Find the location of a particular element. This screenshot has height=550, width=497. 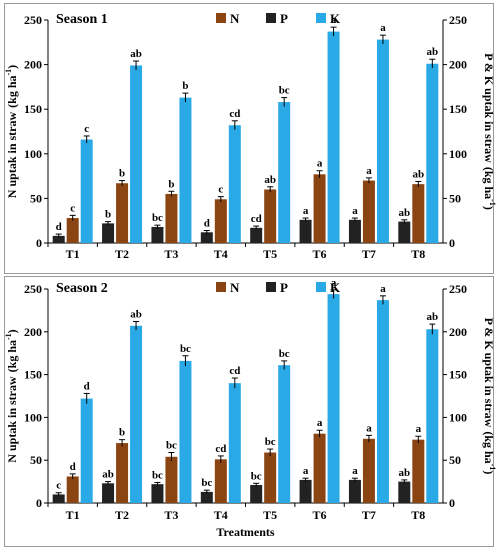

y-tick-label: 200 is located at coordinates (33, 332).